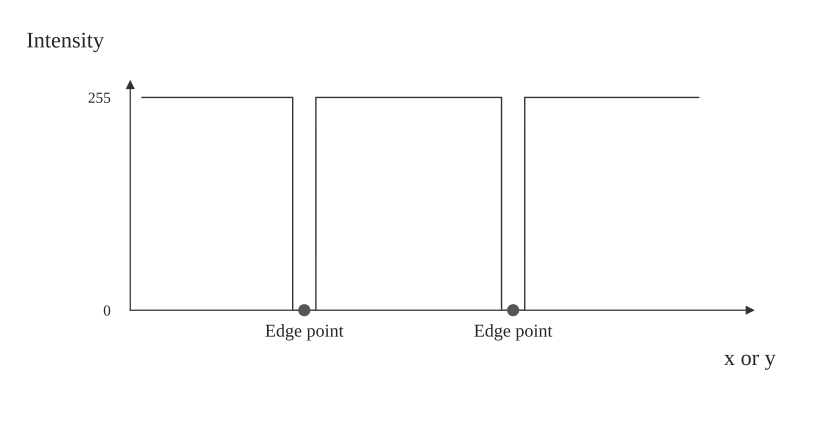 The image size is (835, 440). I want to click on y-tick-label: 255, so click(99, 97).